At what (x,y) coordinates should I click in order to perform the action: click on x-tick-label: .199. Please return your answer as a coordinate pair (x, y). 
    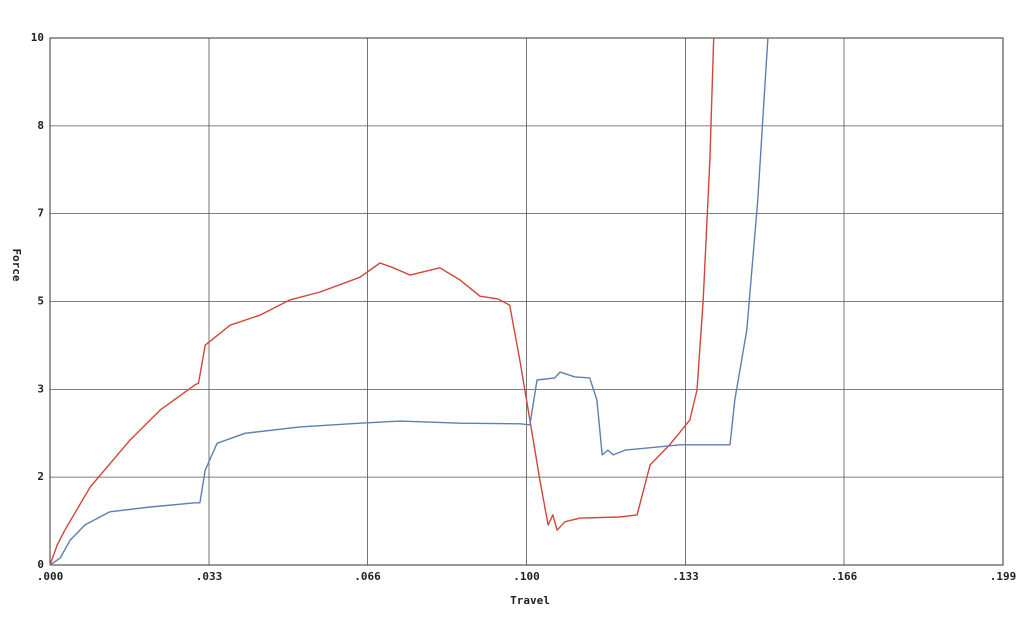
    Looking at the image, I should click on (1003, 576).